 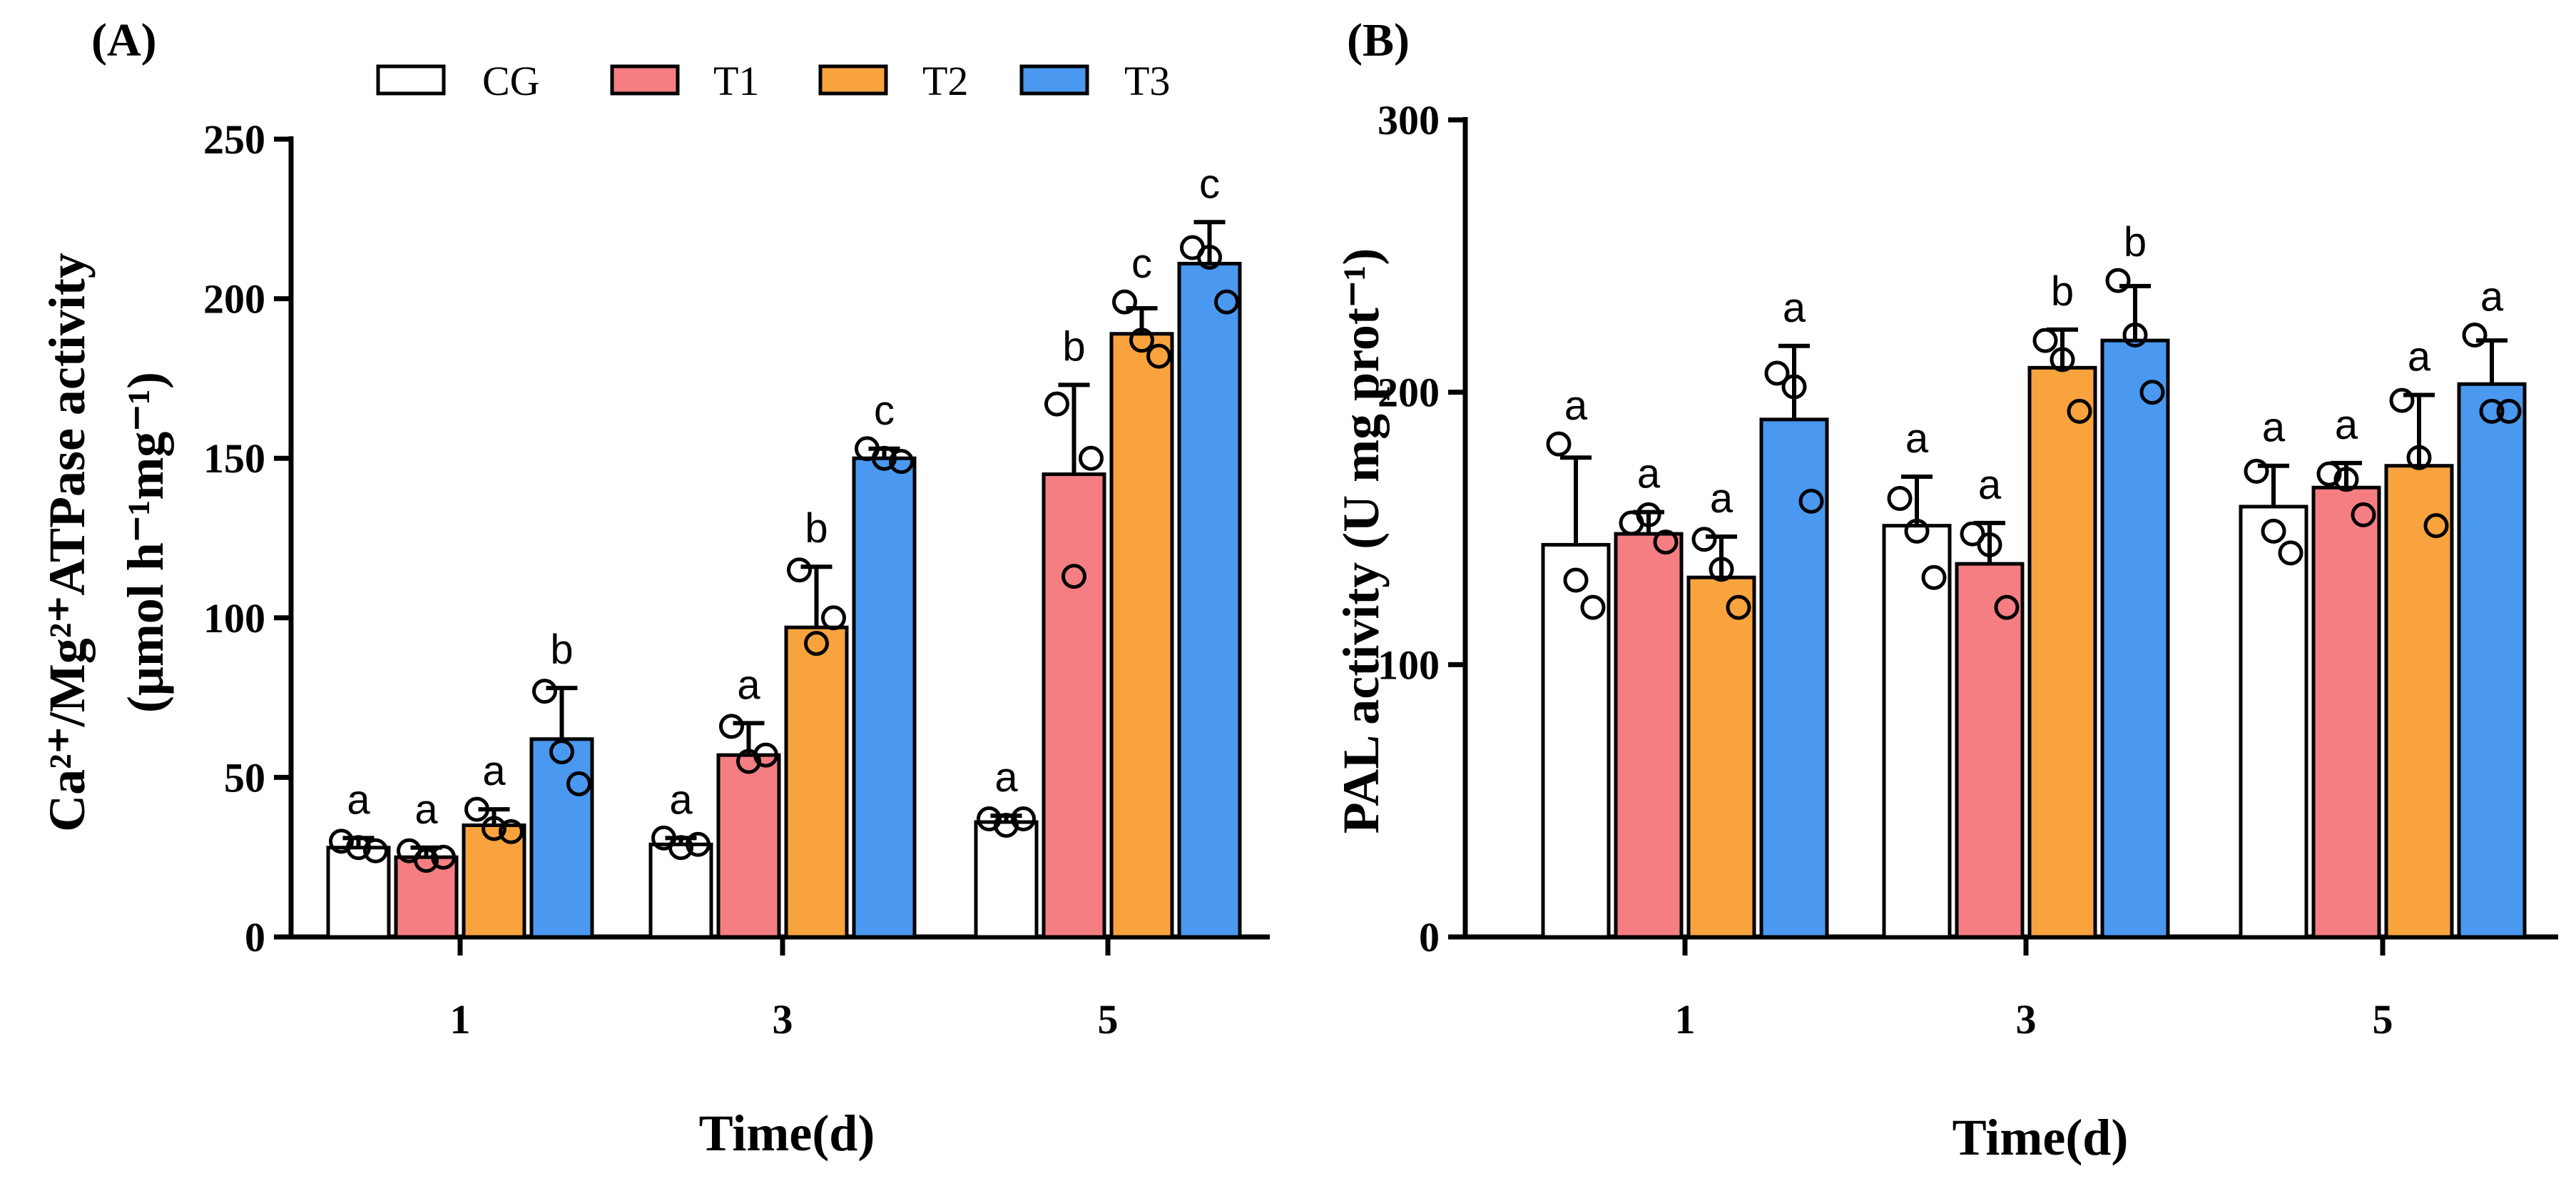 What do you see at coordinates (411, 80) in the screenshot?
I see `legend-swatch-cg` at bounding box center [411, 80].